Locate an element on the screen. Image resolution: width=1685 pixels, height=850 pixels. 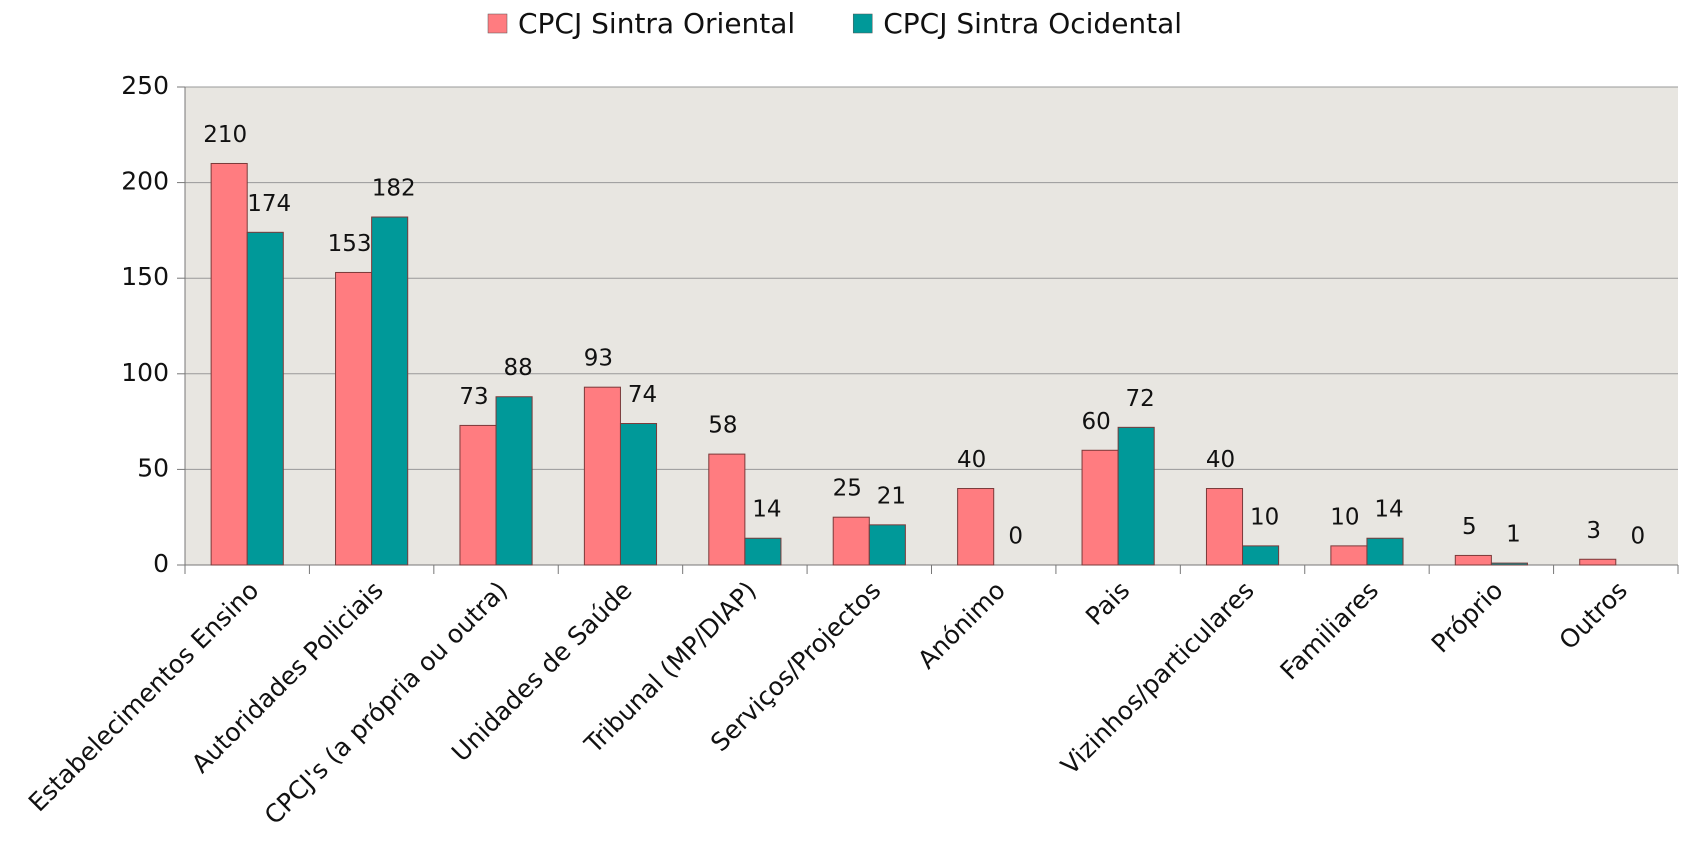
y-tick-label: 200 is located at coordinates (145, 181).